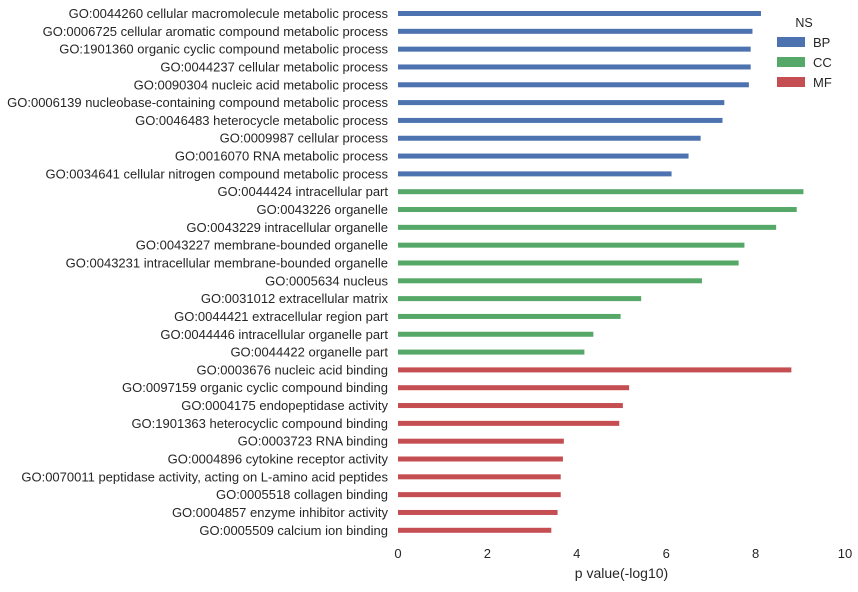 This screenshot has height=592, width=858. I want to click on category-label: GO:0016070 RNA metabolic process, so click(282, 156).